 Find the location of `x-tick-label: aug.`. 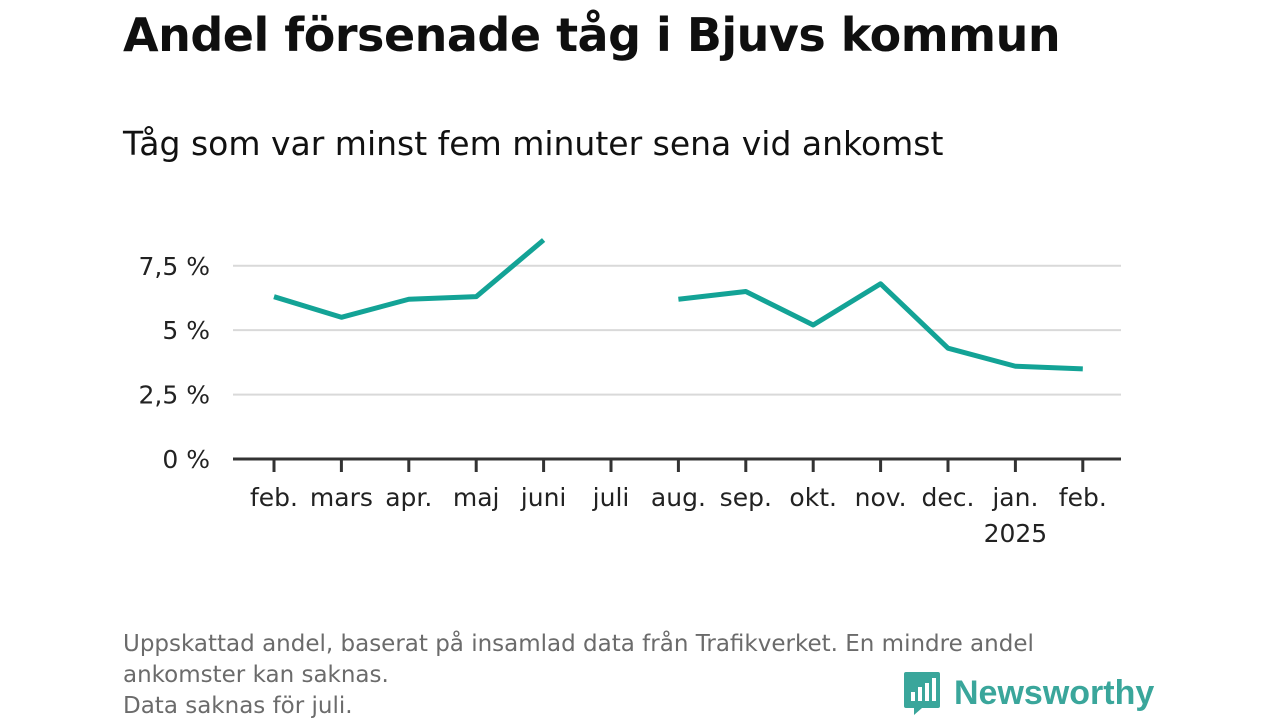

x-tick-label: aug. is located at coordinates (678, 497).